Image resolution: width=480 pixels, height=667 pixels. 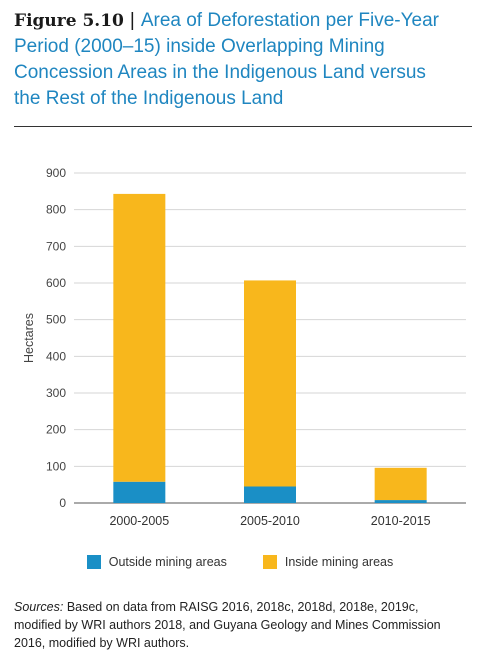 What do you see at coordinates (56, 393) in the screenshot?
I see `y-tick-label: 300` at bounding box center [56, 393].